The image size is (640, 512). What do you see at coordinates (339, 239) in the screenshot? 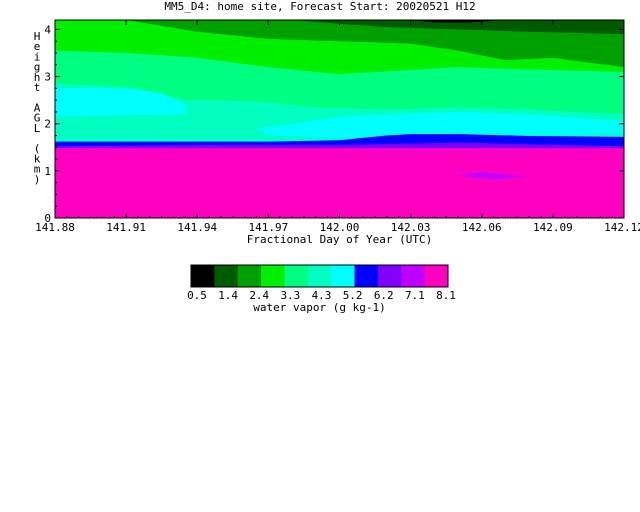
I see `x-axis-label: Fractional Day of Year (UTC)` at bounding box center [339, 239].